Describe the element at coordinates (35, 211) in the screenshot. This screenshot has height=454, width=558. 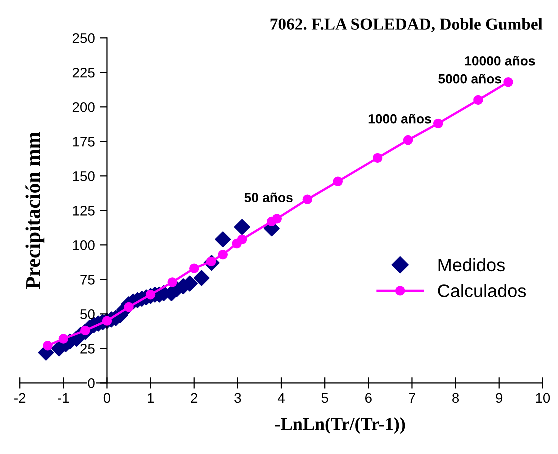
I see `y-axis-title: Precipitación mm` at that location.